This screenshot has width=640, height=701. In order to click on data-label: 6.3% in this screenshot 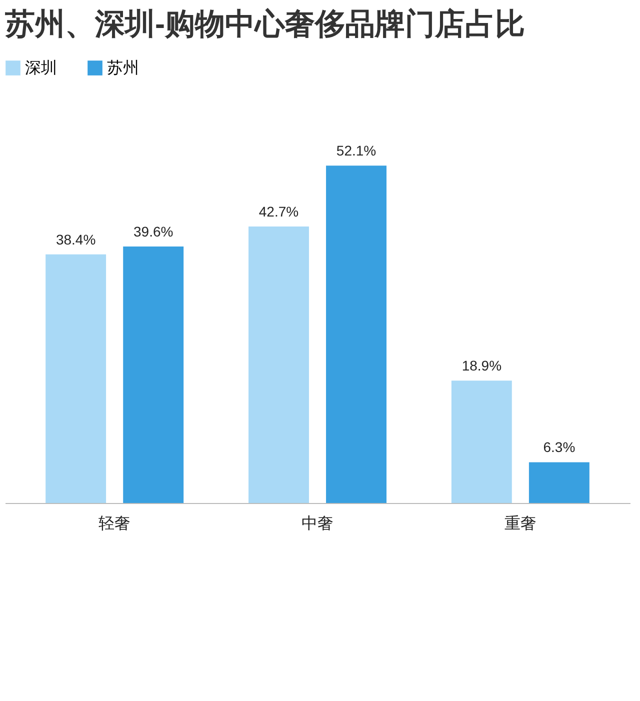, I will do `click(559, 447)`.